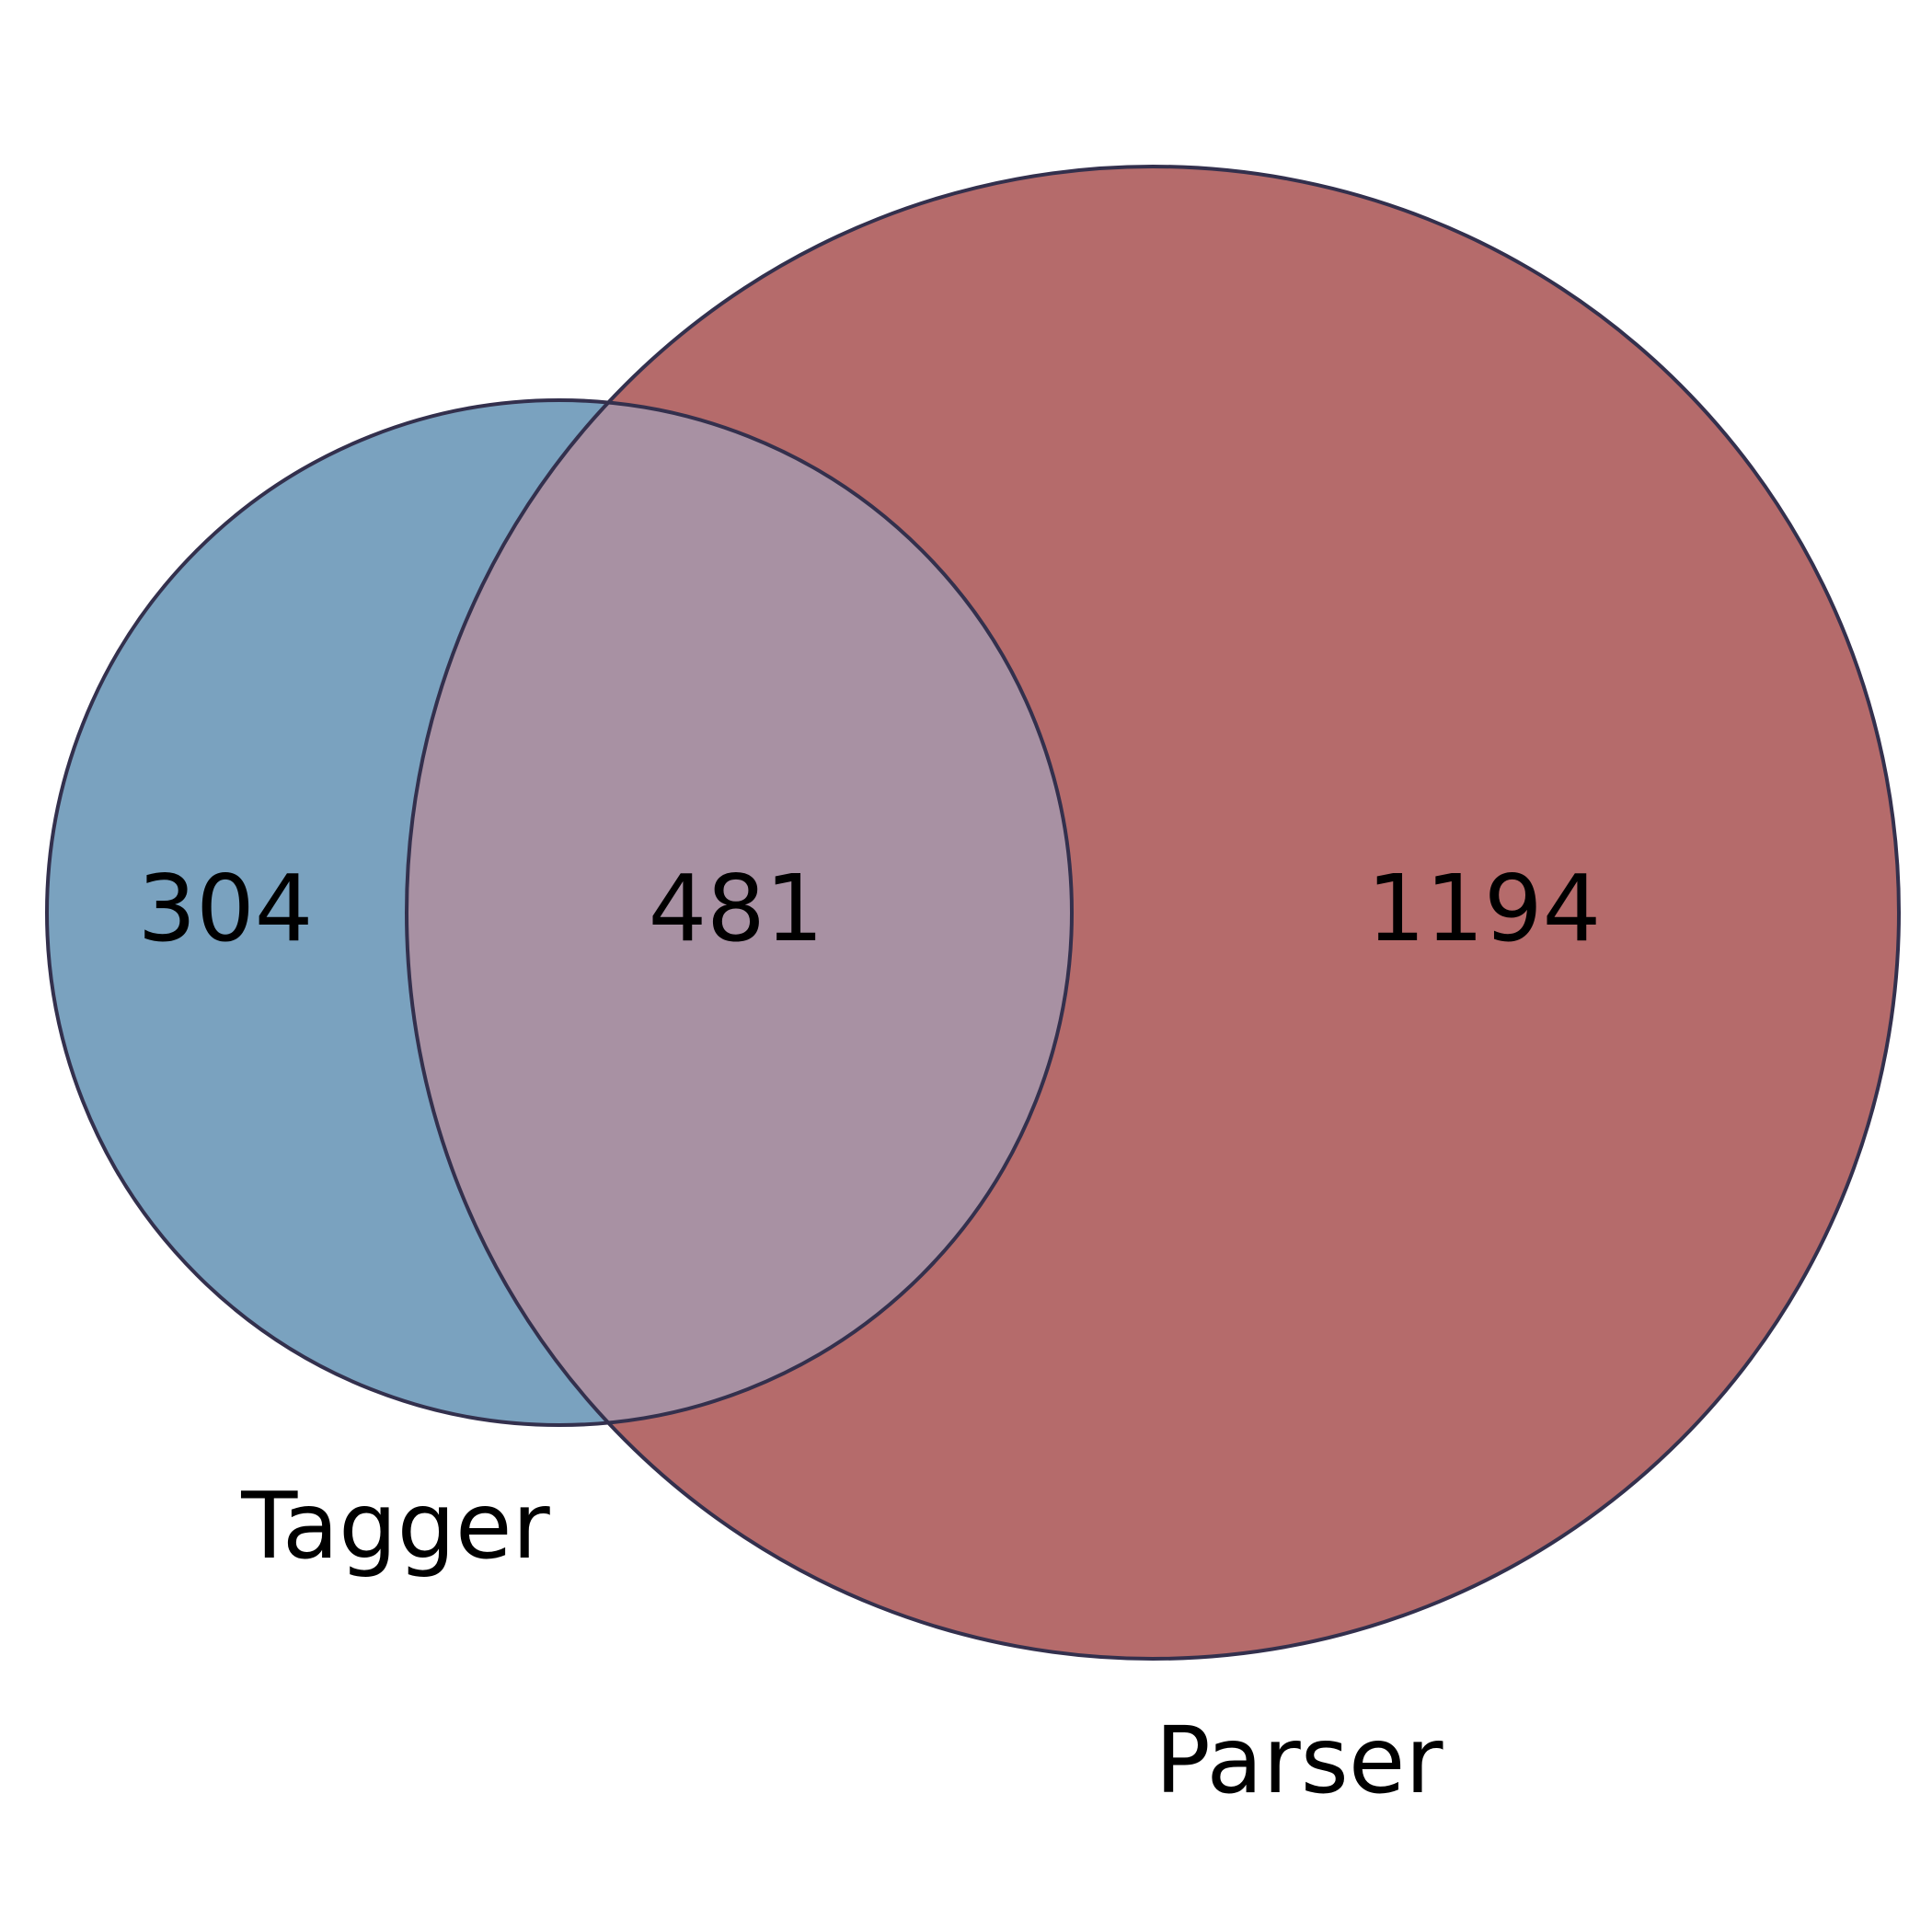  What do you see at coordinates (395, 1526) in the screenshot?
I see `tagger-set-label: Tagger` at bounding box center [395, 1526].